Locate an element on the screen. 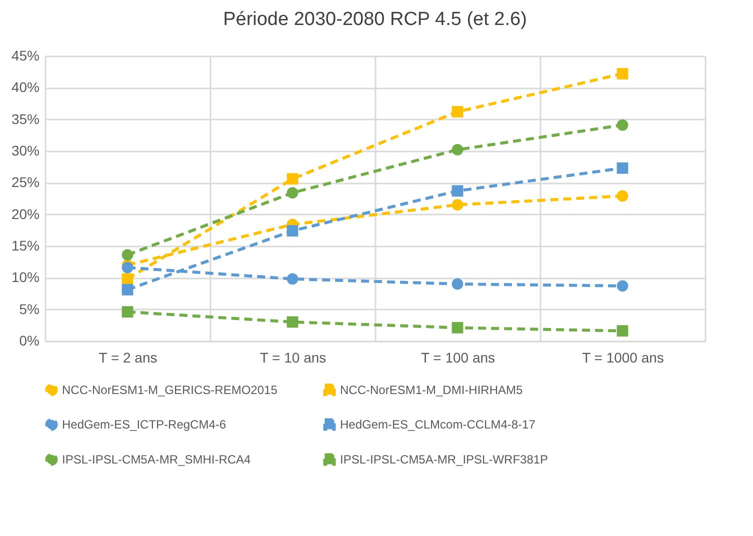 The image size is (753, 536). y-tick-label: 40% is located at coordinates (25, 87).